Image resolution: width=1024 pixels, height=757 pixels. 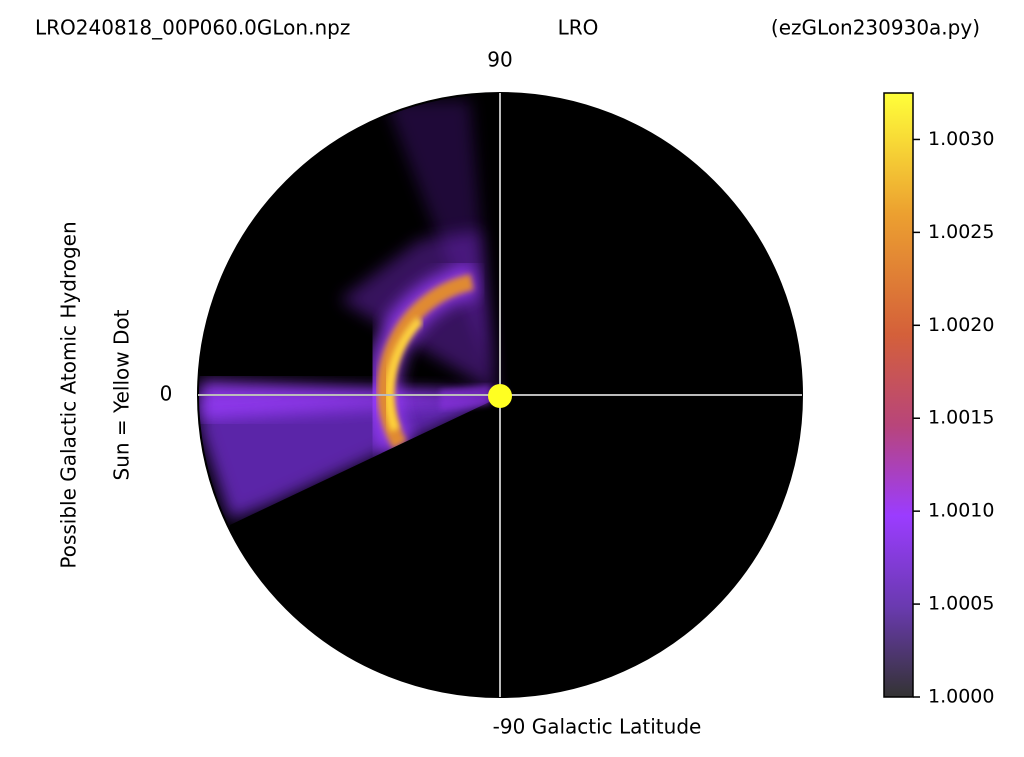 What do you see at coordinates (961, 697) in the screenshot?
I see `colorbar-tick-label: 1.0000` at bounding box center [961, 697].